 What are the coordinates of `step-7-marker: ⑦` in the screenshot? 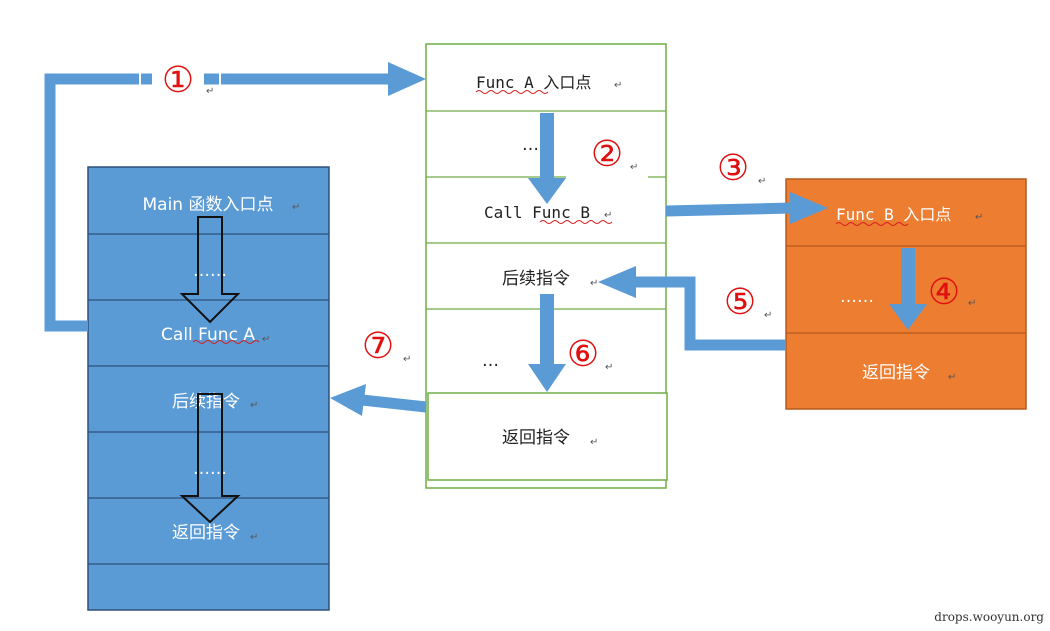 It's located at (378, 346).